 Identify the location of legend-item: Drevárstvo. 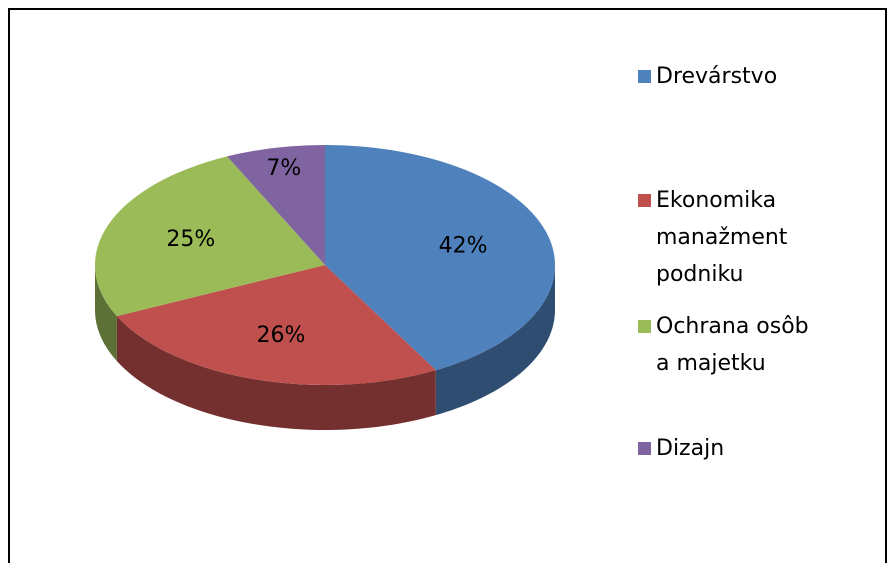
(733, 76).